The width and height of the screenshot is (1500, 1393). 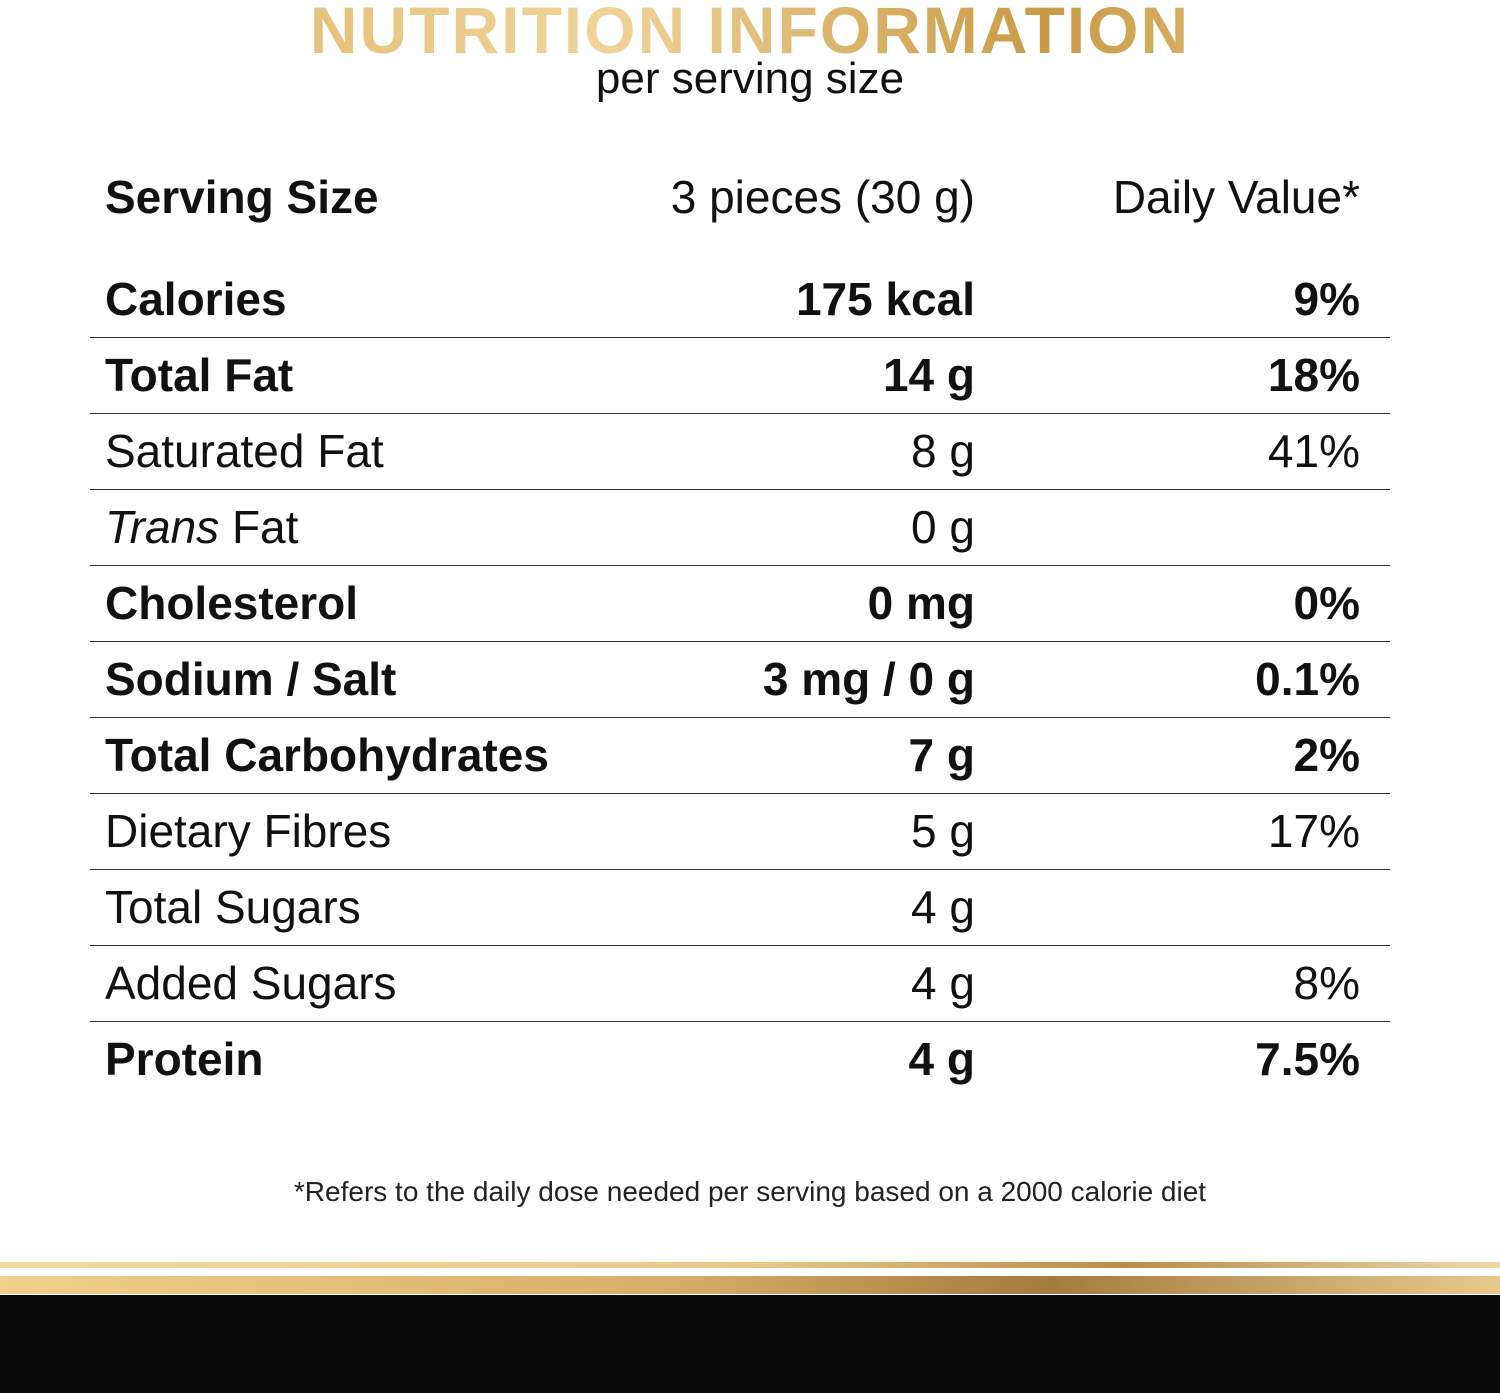 I want to click on row-label: Calories, so click(x=196, y=299).